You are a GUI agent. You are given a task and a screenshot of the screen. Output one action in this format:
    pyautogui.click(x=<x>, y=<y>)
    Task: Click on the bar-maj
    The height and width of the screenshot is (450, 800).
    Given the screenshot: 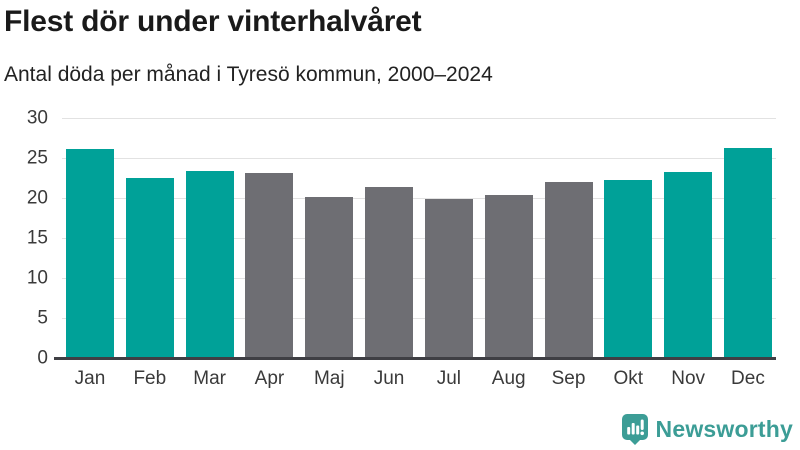 What is the action you would take?
    pyautogui.click(x=329, y=277)
    